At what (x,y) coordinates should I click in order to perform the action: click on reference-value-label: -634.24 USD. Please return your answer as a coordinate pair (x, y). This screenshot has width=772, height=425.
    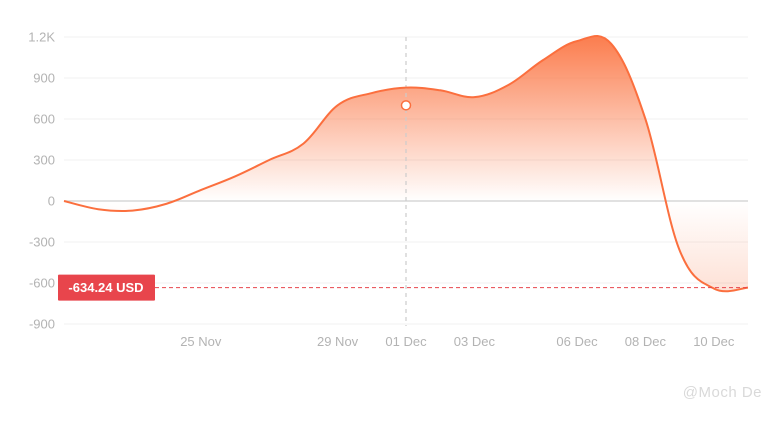
    Looking at the image, I should click on (105, 287).